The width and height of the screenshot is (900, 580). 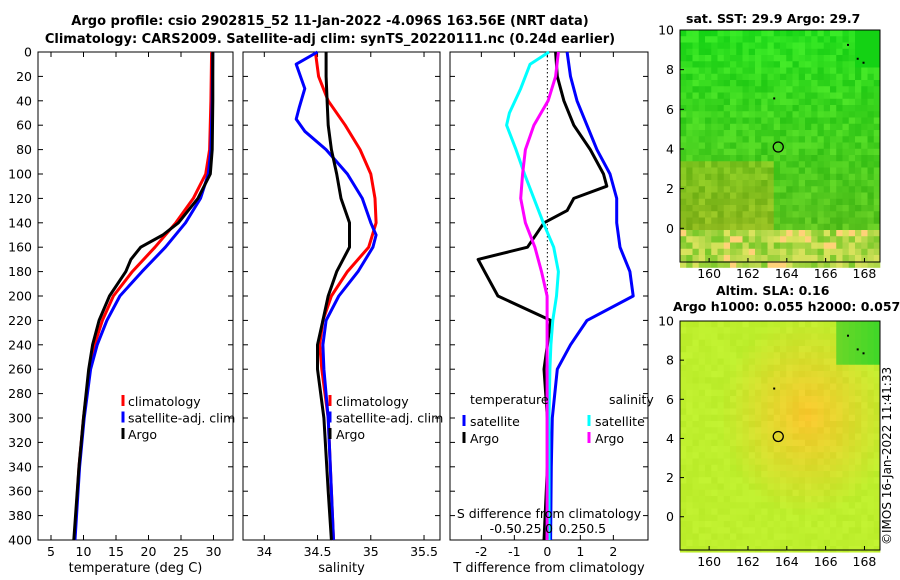 I want to click on 1-xtick-label: 35.5, so click(x=424, y=551).